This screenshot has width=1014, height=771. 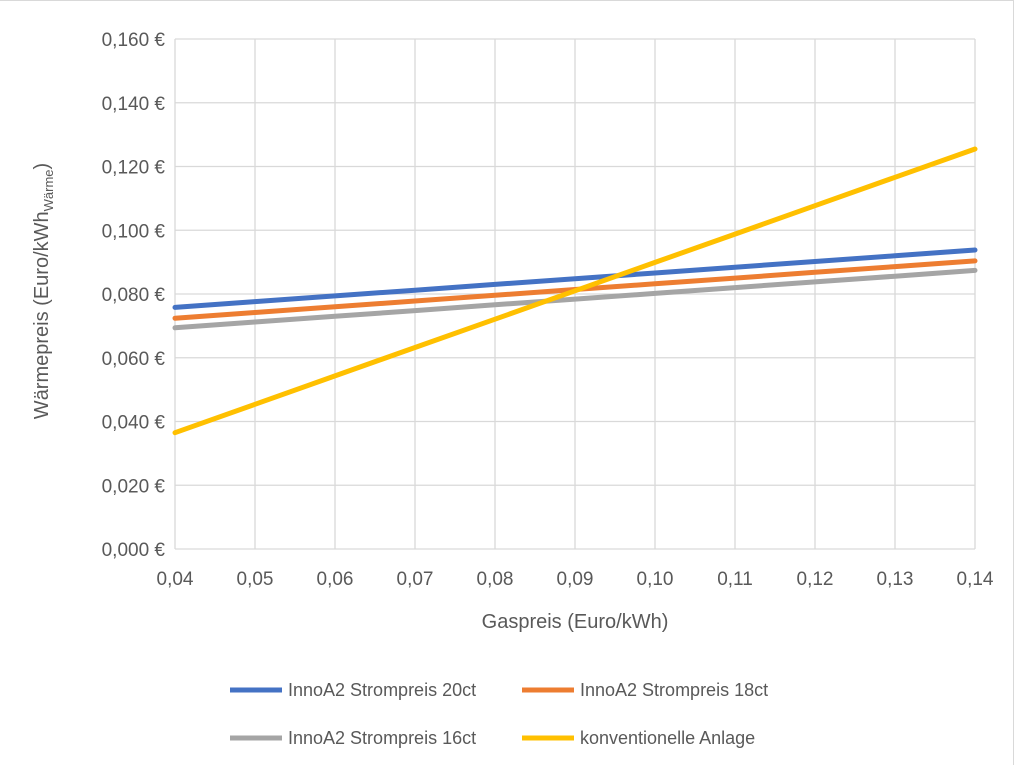 What do you see at coordinates (175, 579) in the screenshot?
I see `x-tick-label: 0,04` at bounding box center [175, 579].